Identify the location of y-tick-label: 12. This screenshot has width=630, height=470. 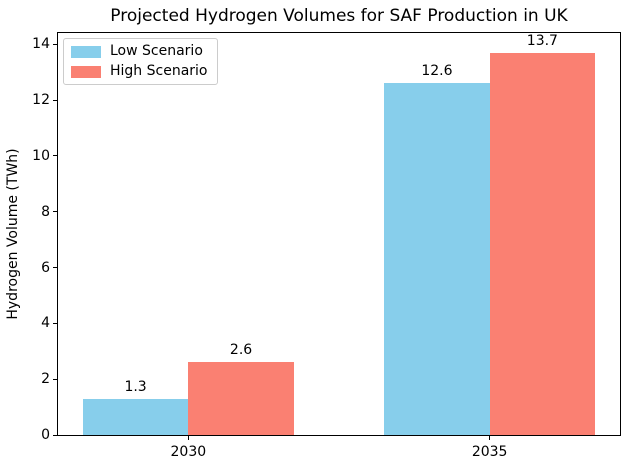
(41, 100).